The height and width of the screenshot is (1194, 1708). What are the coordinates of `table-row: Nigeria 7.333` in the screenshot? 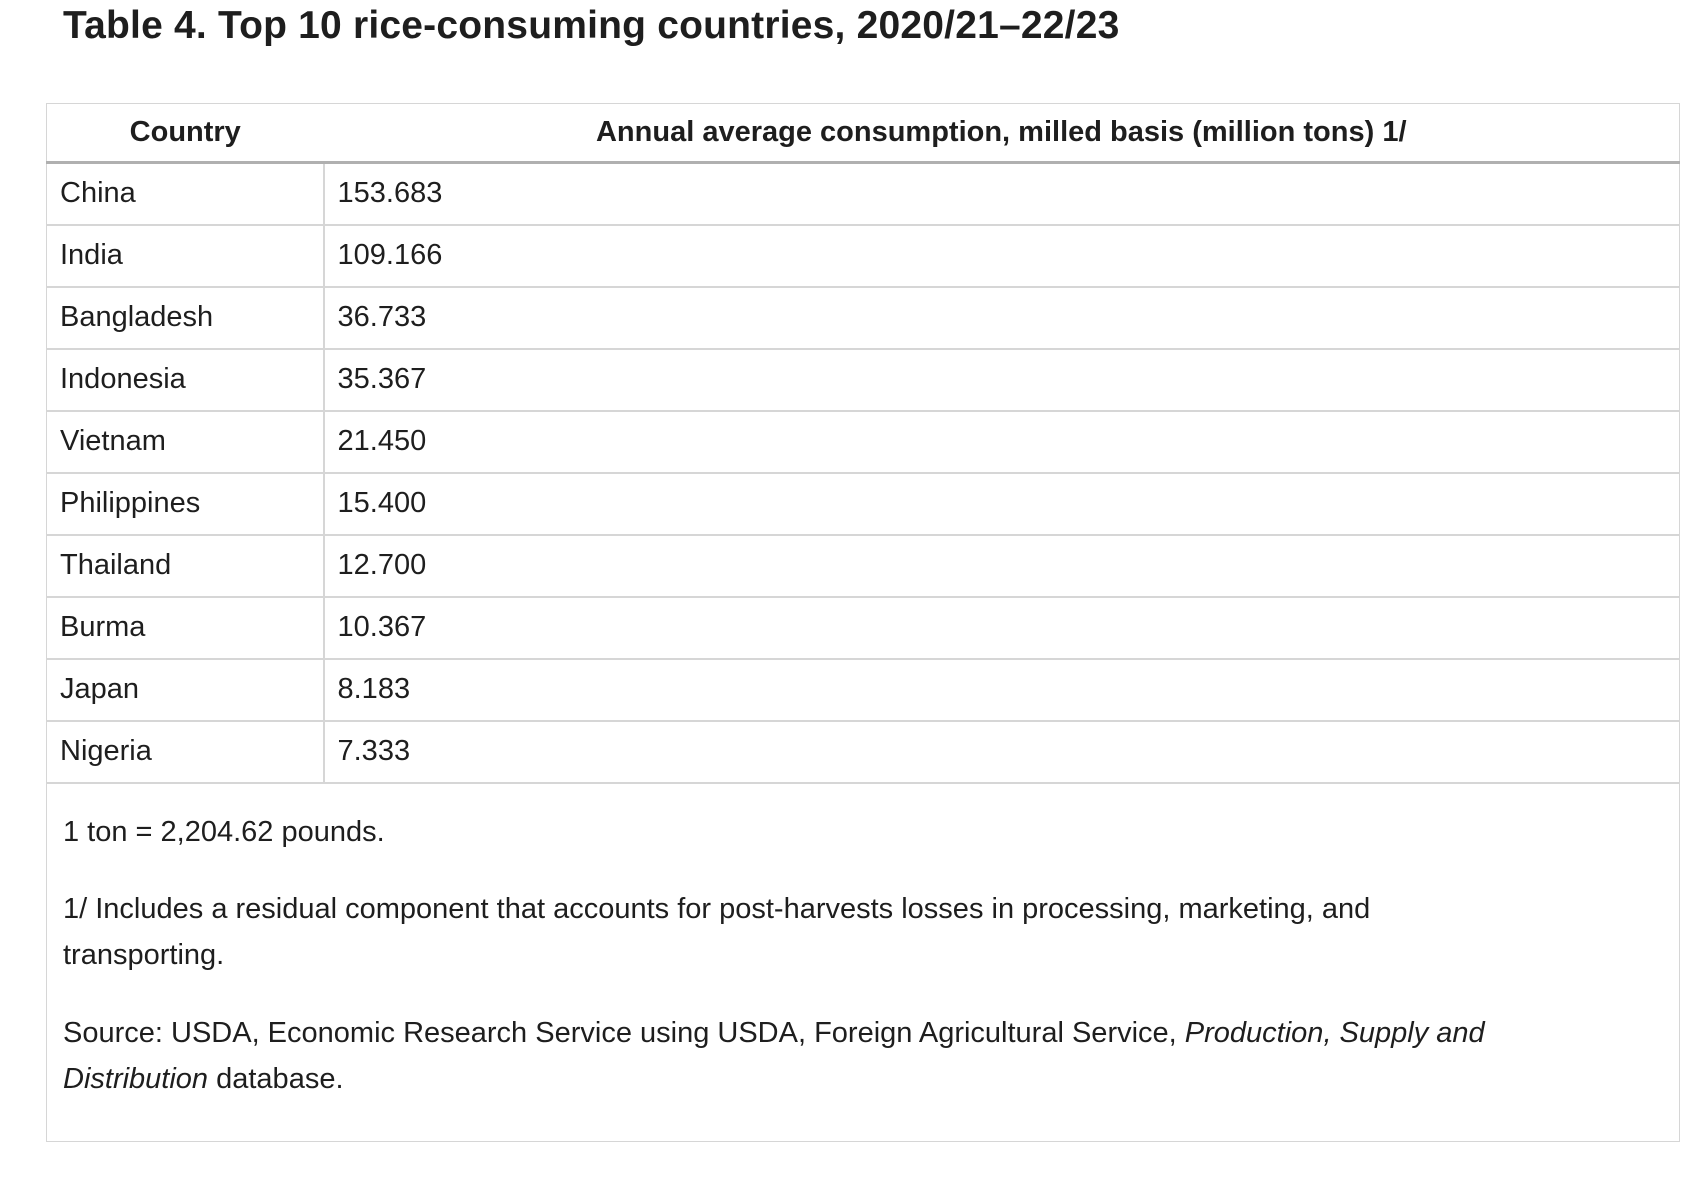 It's located at (863, 751).